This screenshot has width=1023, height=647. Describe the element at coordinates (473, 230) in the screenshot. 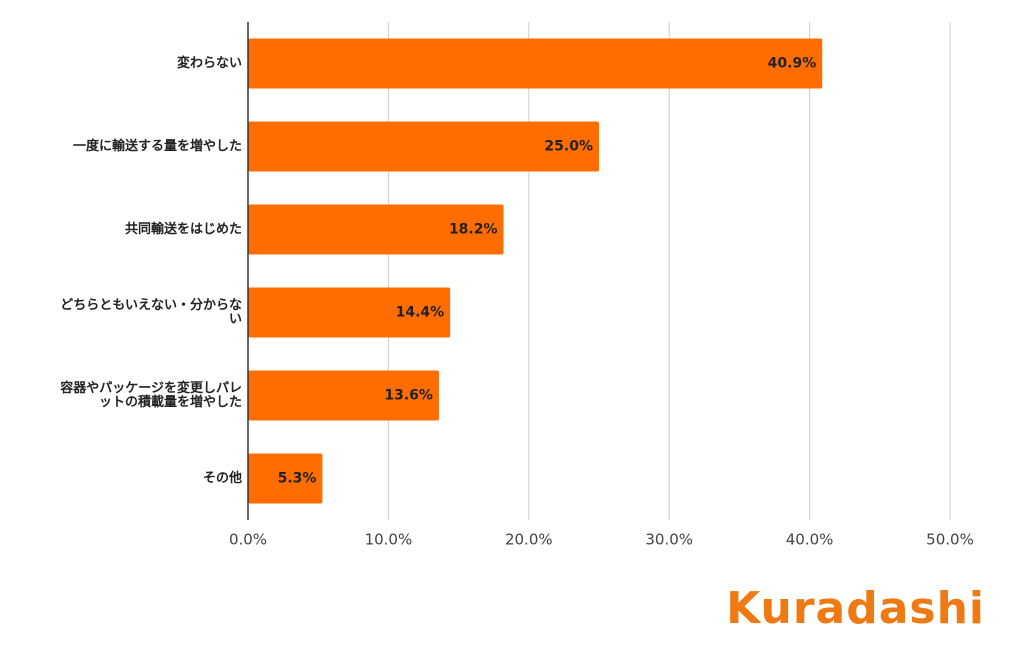

I see `value-label: 18.2%` at that location.